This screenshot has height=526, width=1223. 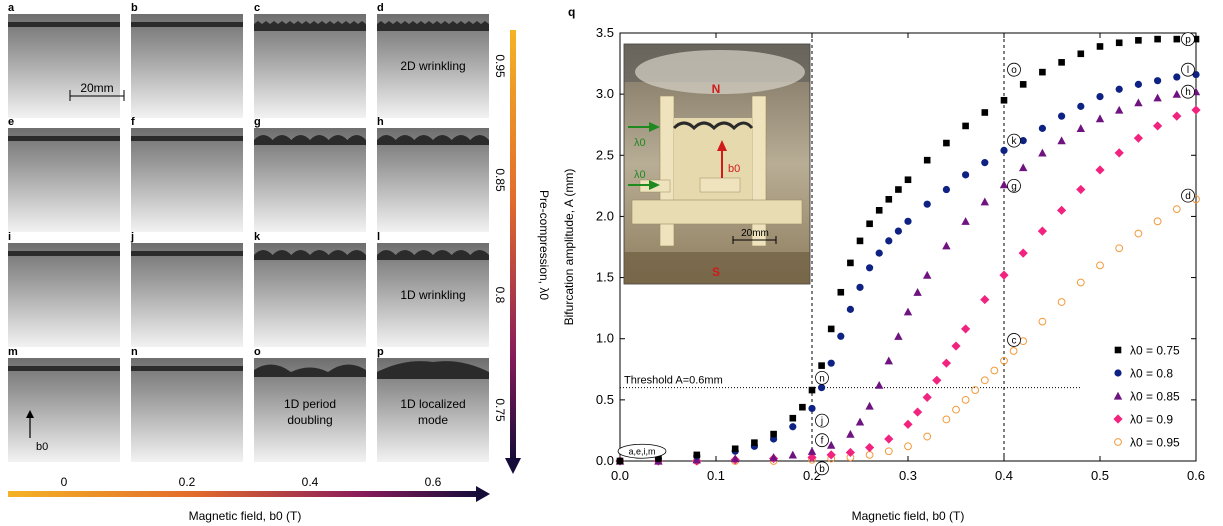 I want to click on photo-panel-j: j, so click(x=186, y=289).